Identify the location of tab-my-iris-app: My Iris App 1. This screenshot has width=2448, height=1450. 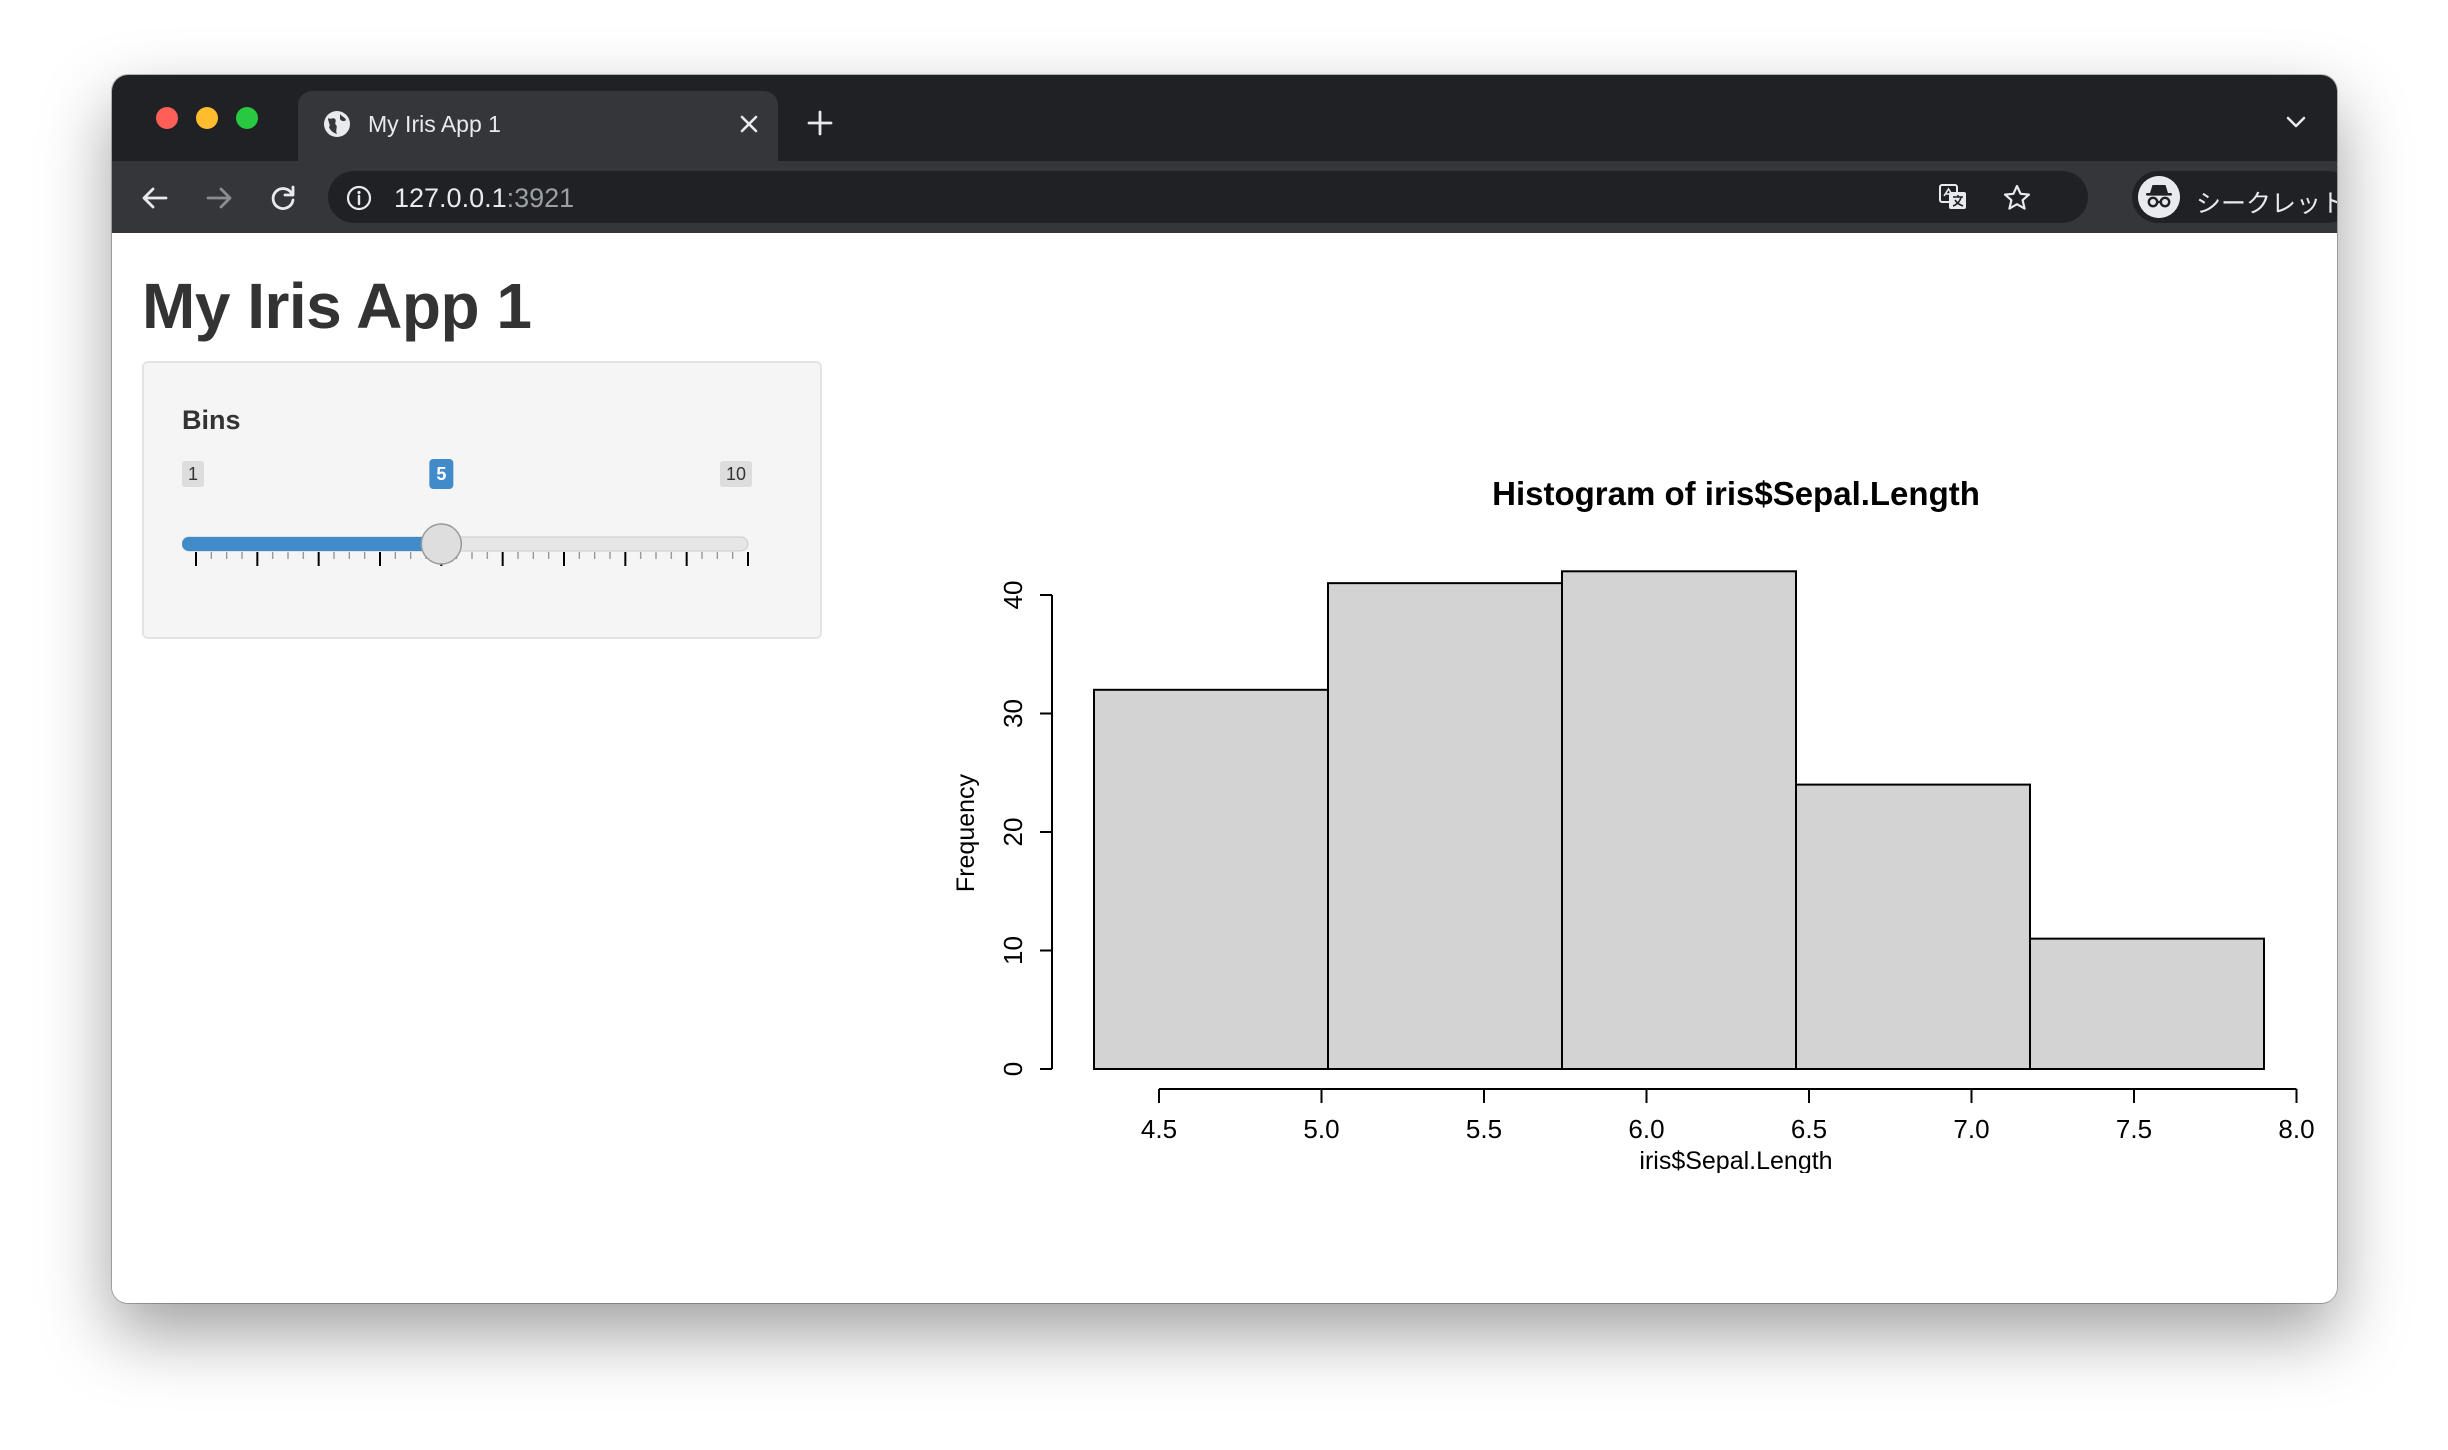
(538, 126).